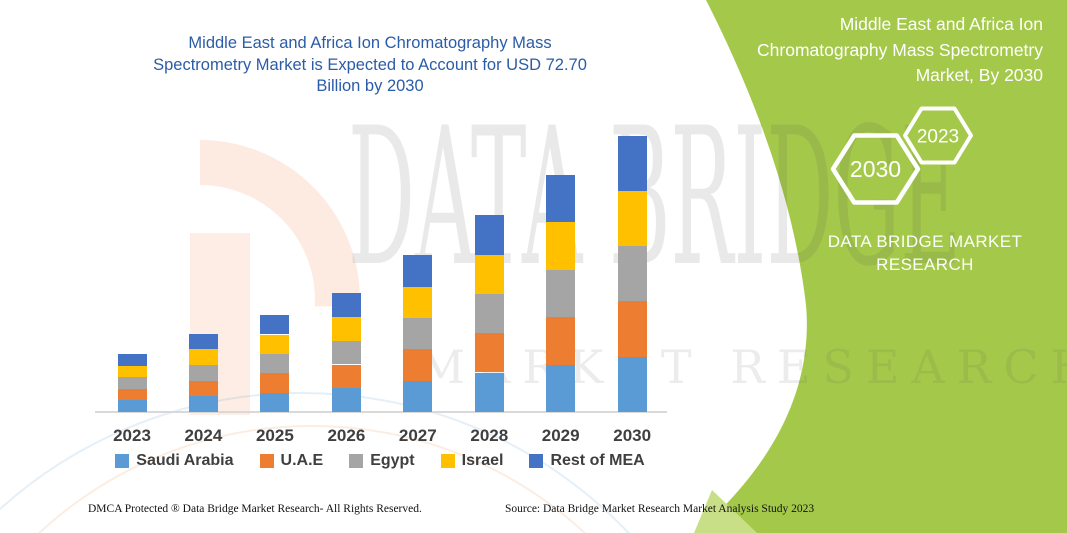 Image resolution: width=1067 pixels, height=533 pixels. I want to click on legend-item-egypt: Egypt, so click(382, 461).